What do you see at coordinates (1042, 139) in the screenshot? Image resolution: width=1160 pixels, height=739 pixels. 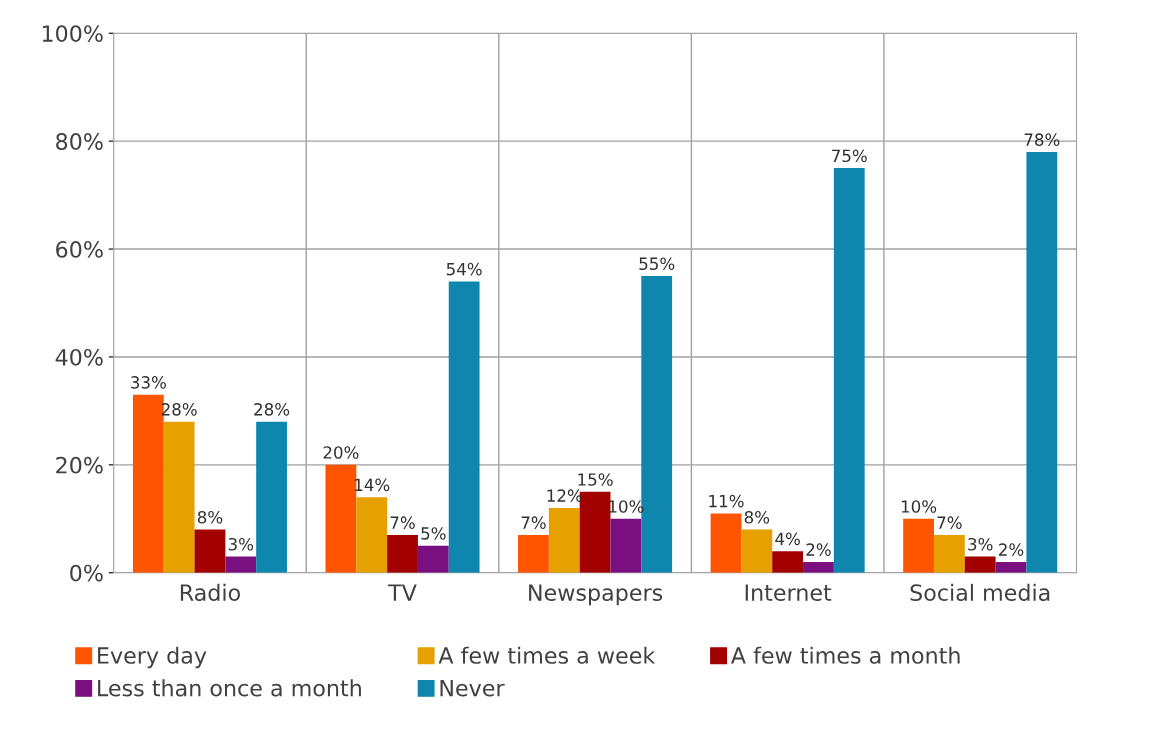 I see `data-label: 78%` at bounding box center [1042, 139].